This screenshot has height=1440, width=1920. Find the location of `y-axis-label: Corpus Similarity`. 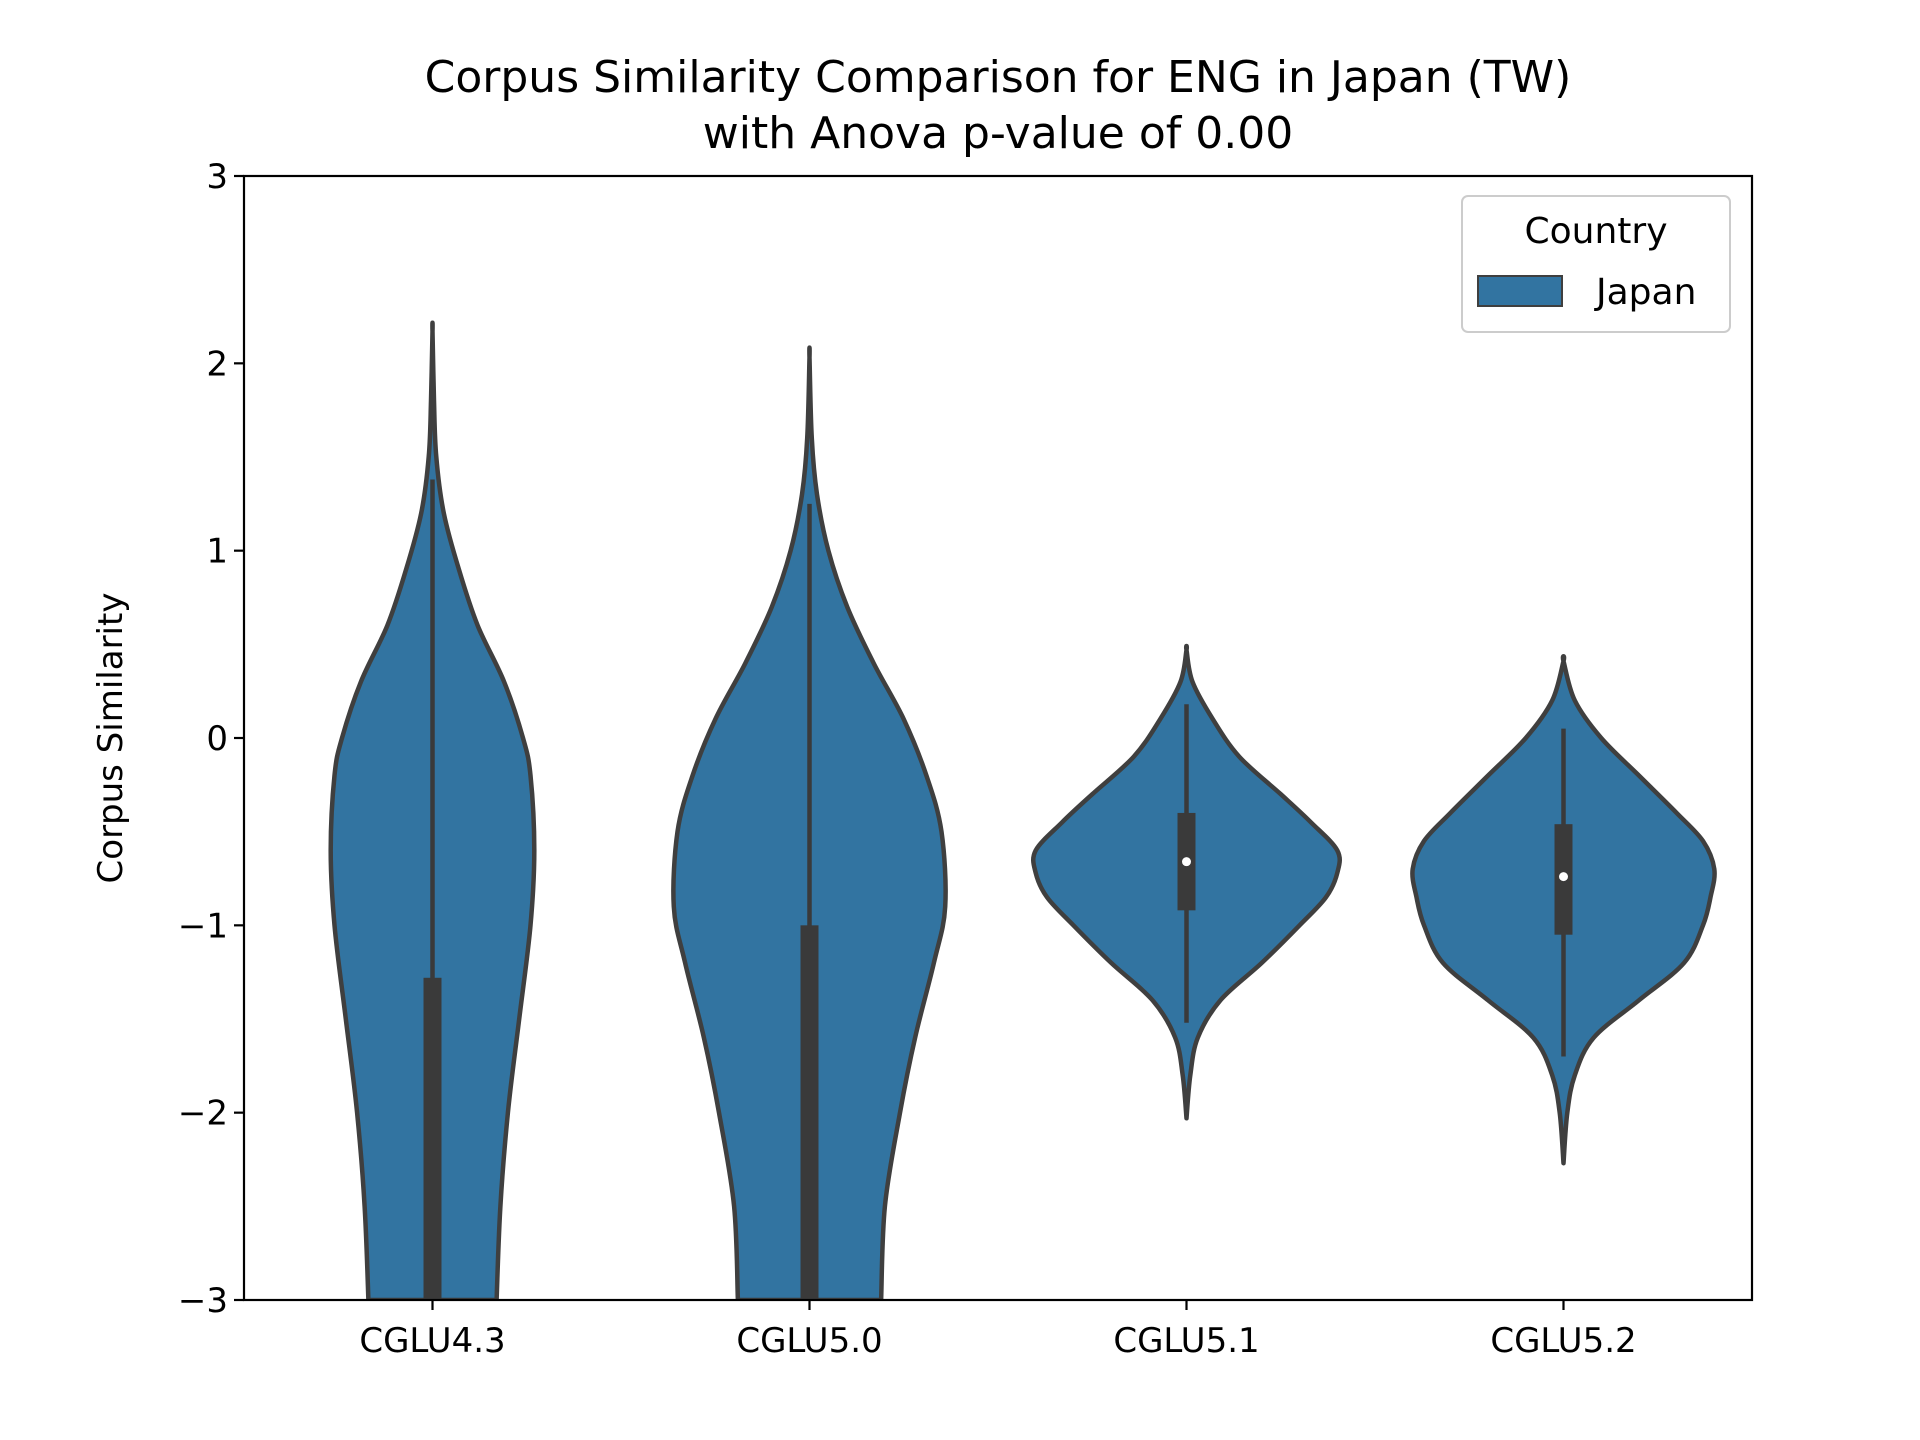

y-axis-label: Corpus Similarity is located at coordinates (111, 738).